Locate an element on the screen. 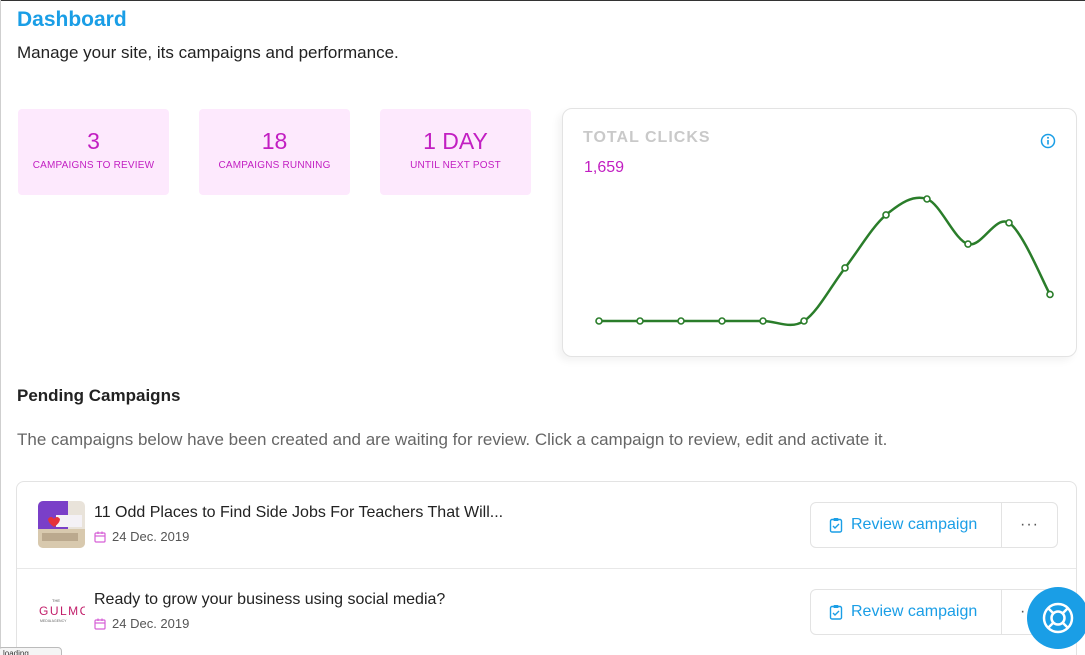 Image resolution: width=1085 pixels, height=655 pixels. stat-label: CAMPAIGNS RUNNING is located at coordinates (274, 165).